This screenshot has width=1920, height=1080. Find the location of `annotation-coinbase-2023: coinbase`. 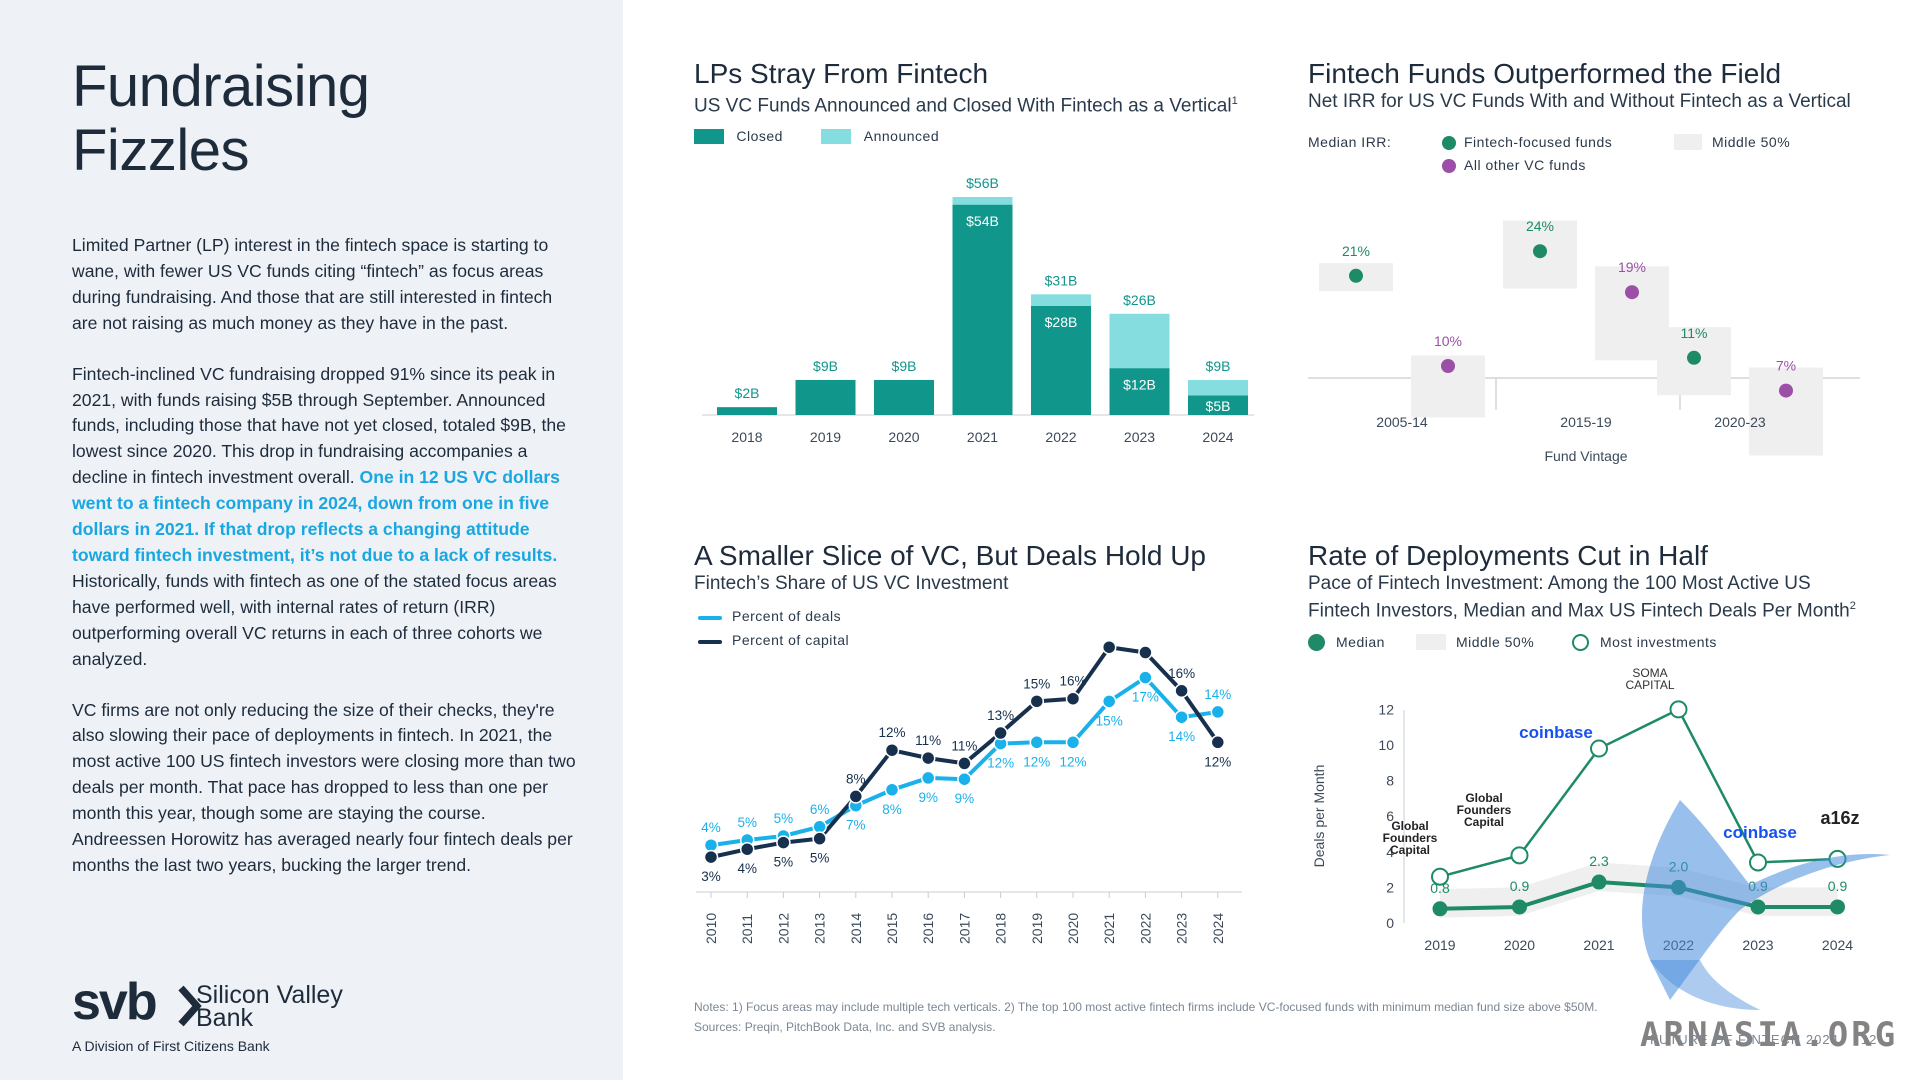

annotation-coinbase-2023: coinbase is located at coordinates (1760, 832).